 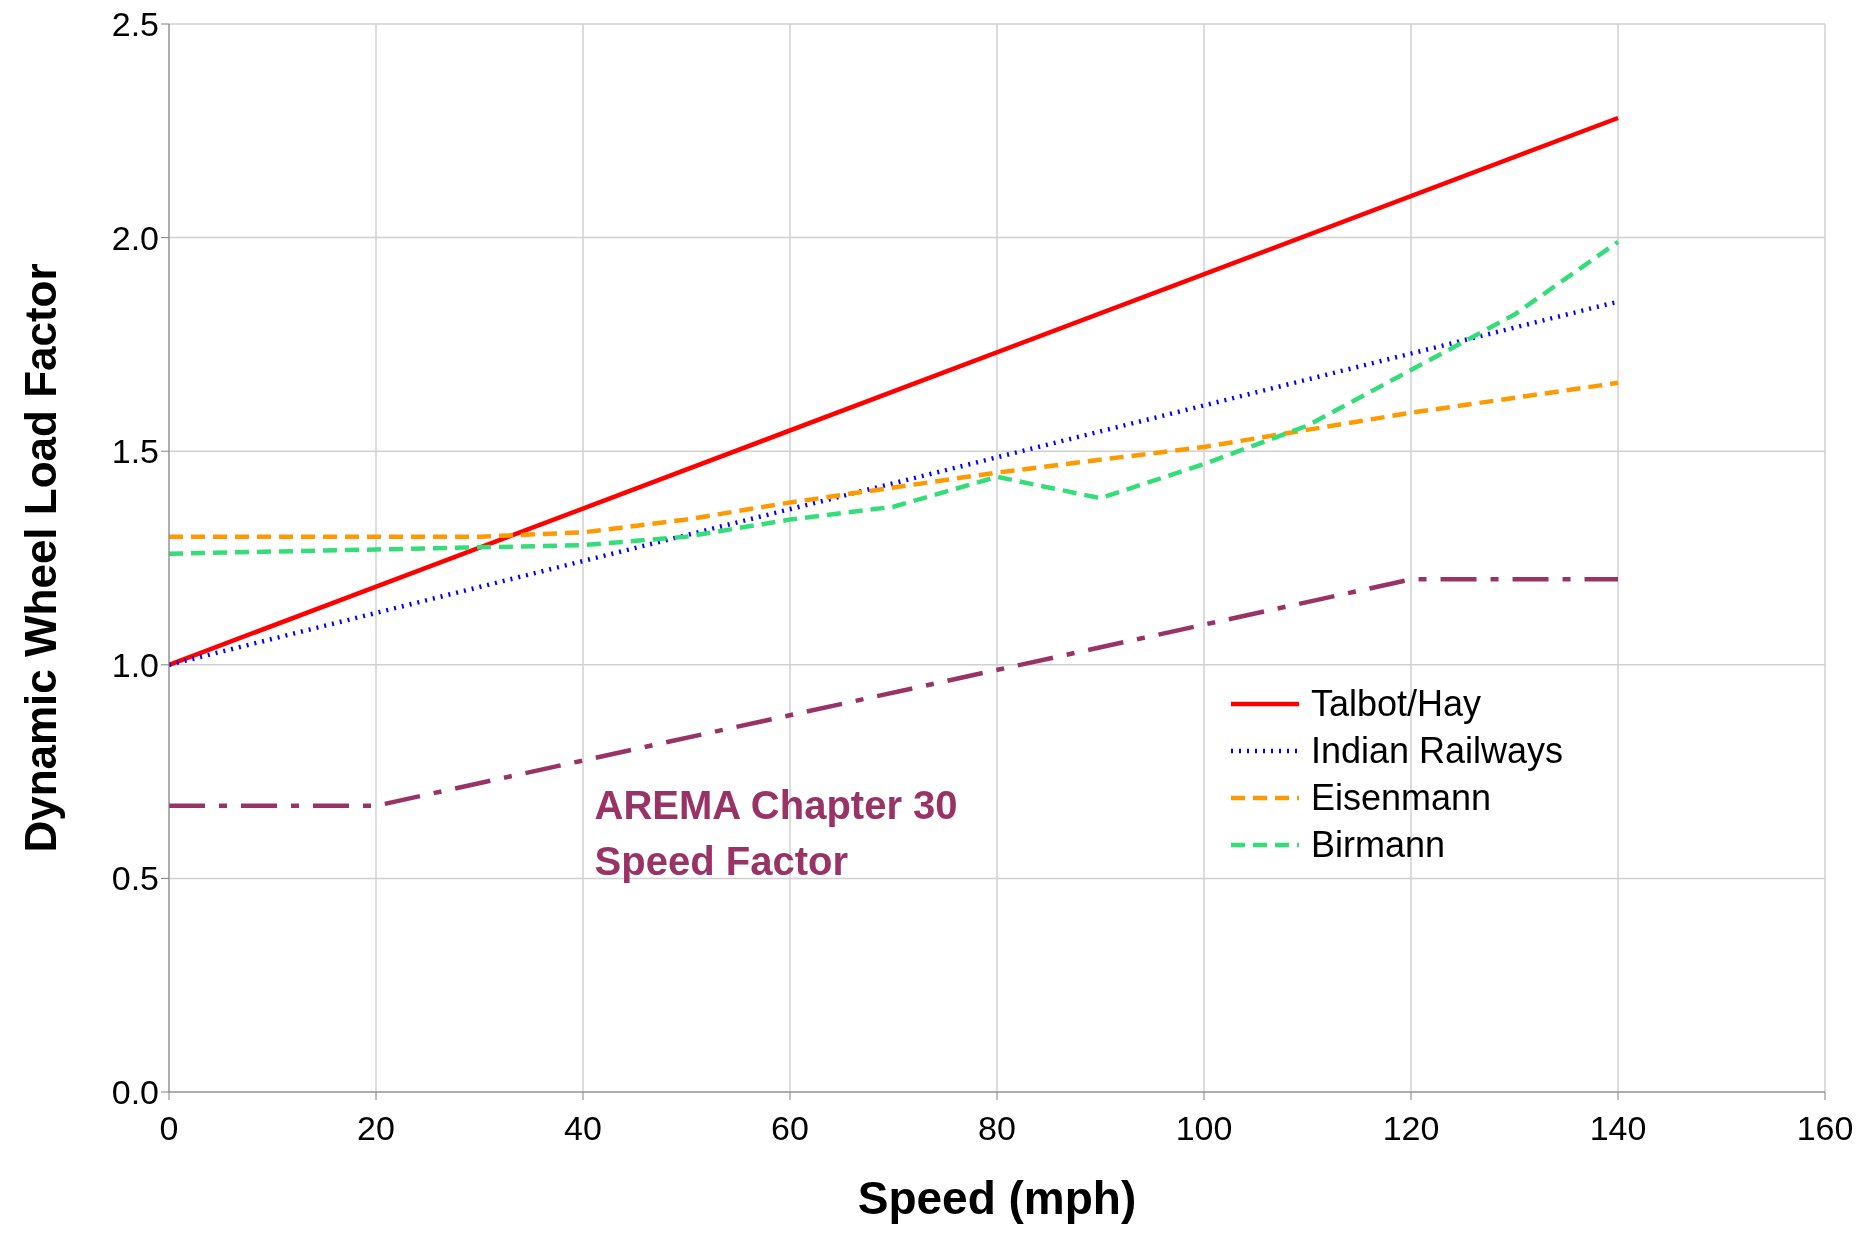 What do you see at coordinates (169, 1128) in the screenshot?
I see `x-tick-label: 0` at bounding box center [169, 1128].